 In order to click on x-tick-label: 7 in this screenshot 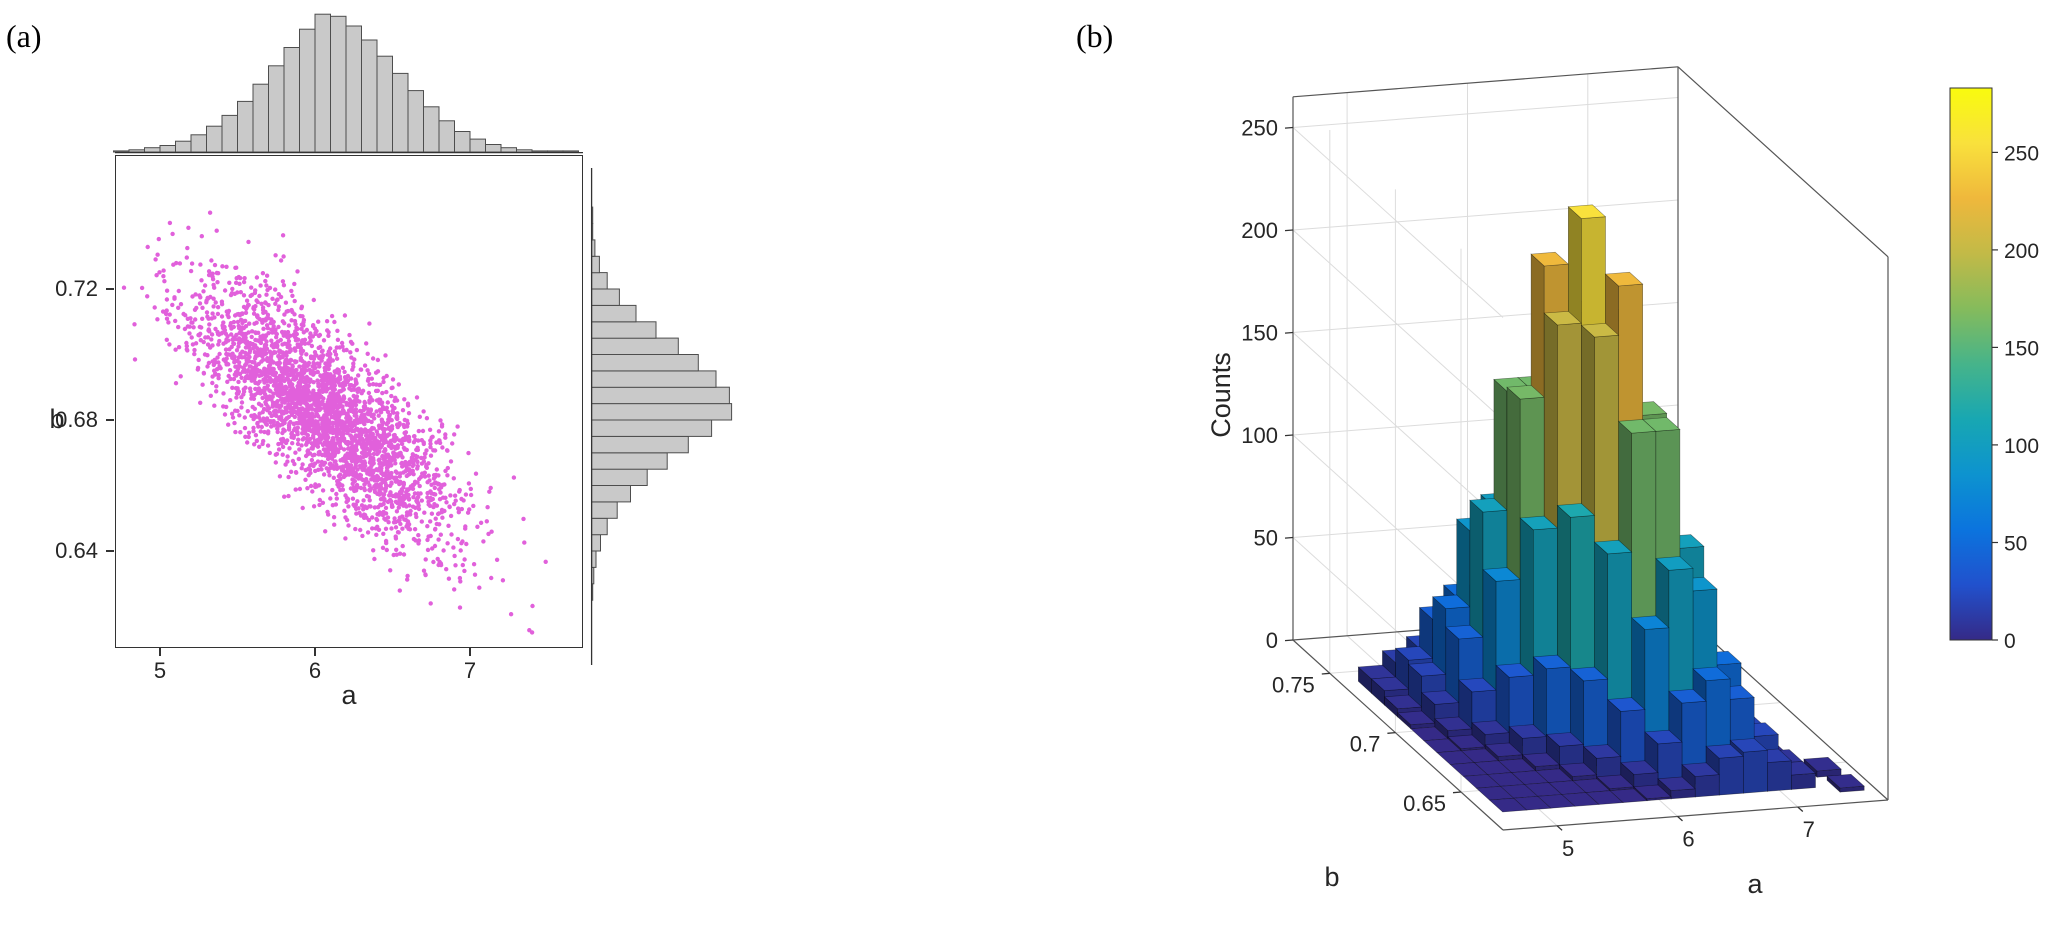, I will do `click(470, 670)`.